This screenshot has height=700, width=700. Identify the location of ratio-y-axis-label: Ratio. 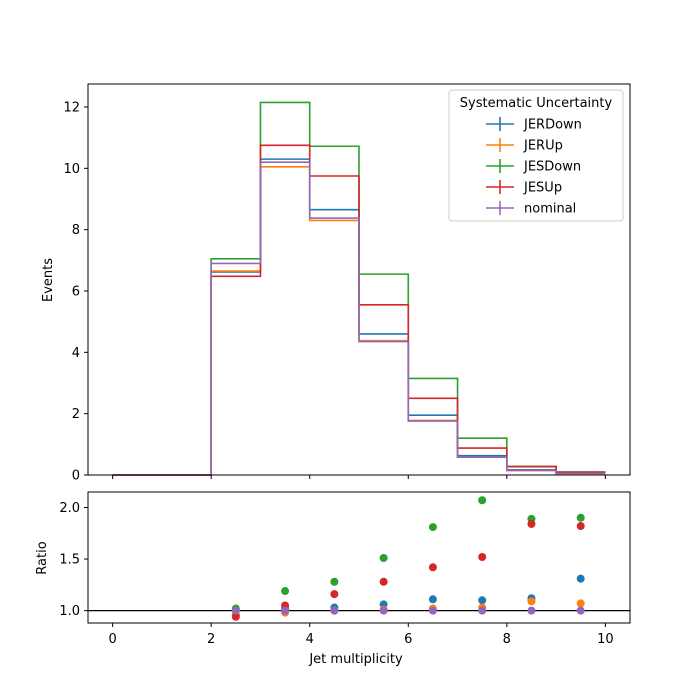
(42, 557).